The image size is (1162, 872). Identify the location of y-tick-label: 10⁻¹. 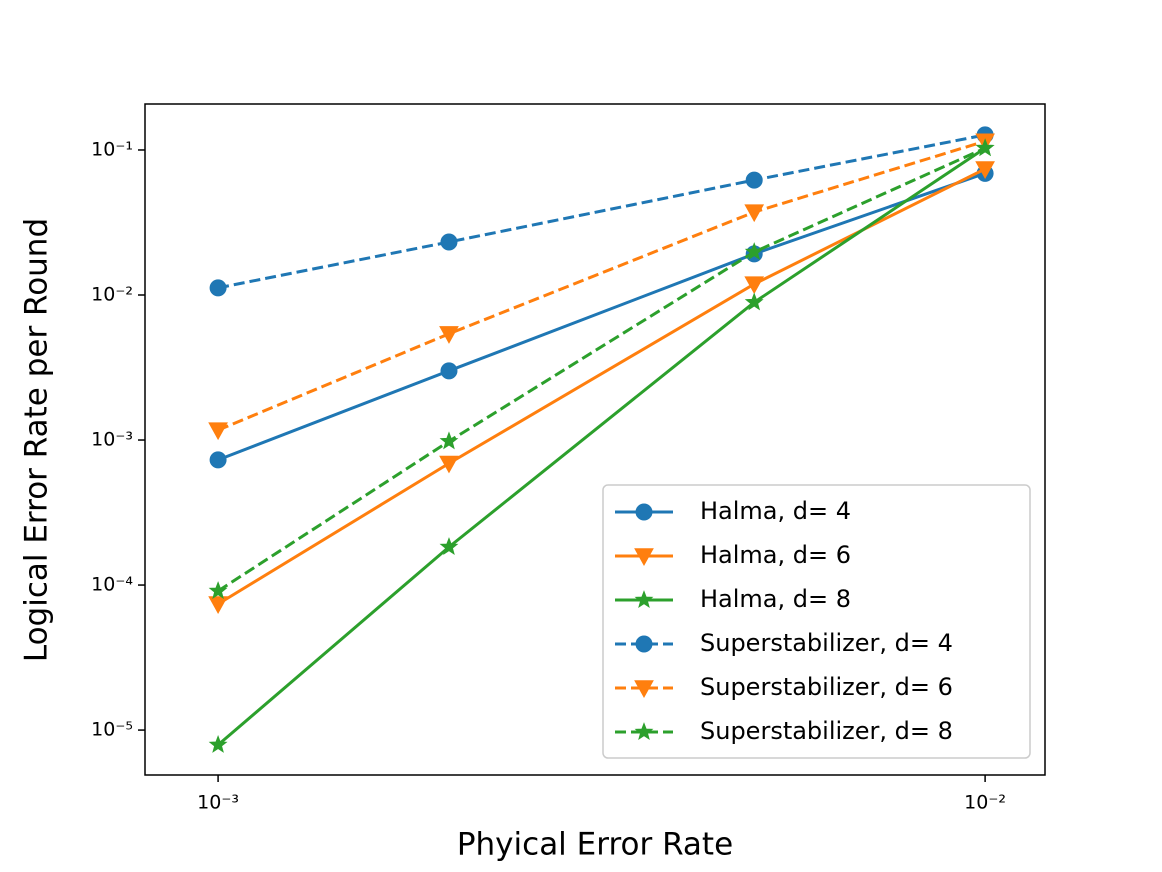
(112, 149).